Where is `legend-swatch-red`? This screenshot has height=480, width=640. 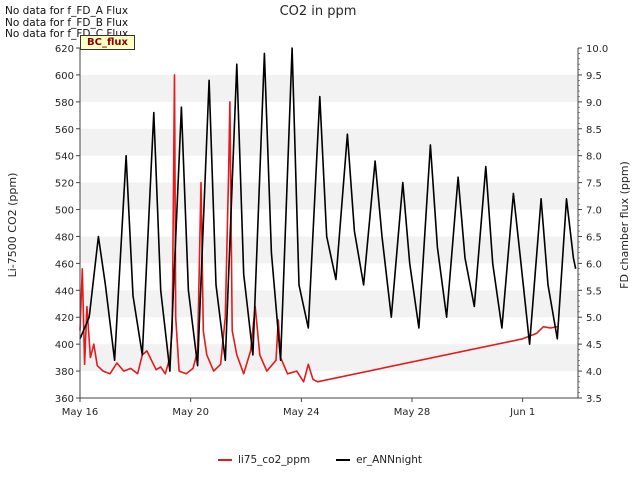 legend-swatch-red is located at coordinates (224, 460).